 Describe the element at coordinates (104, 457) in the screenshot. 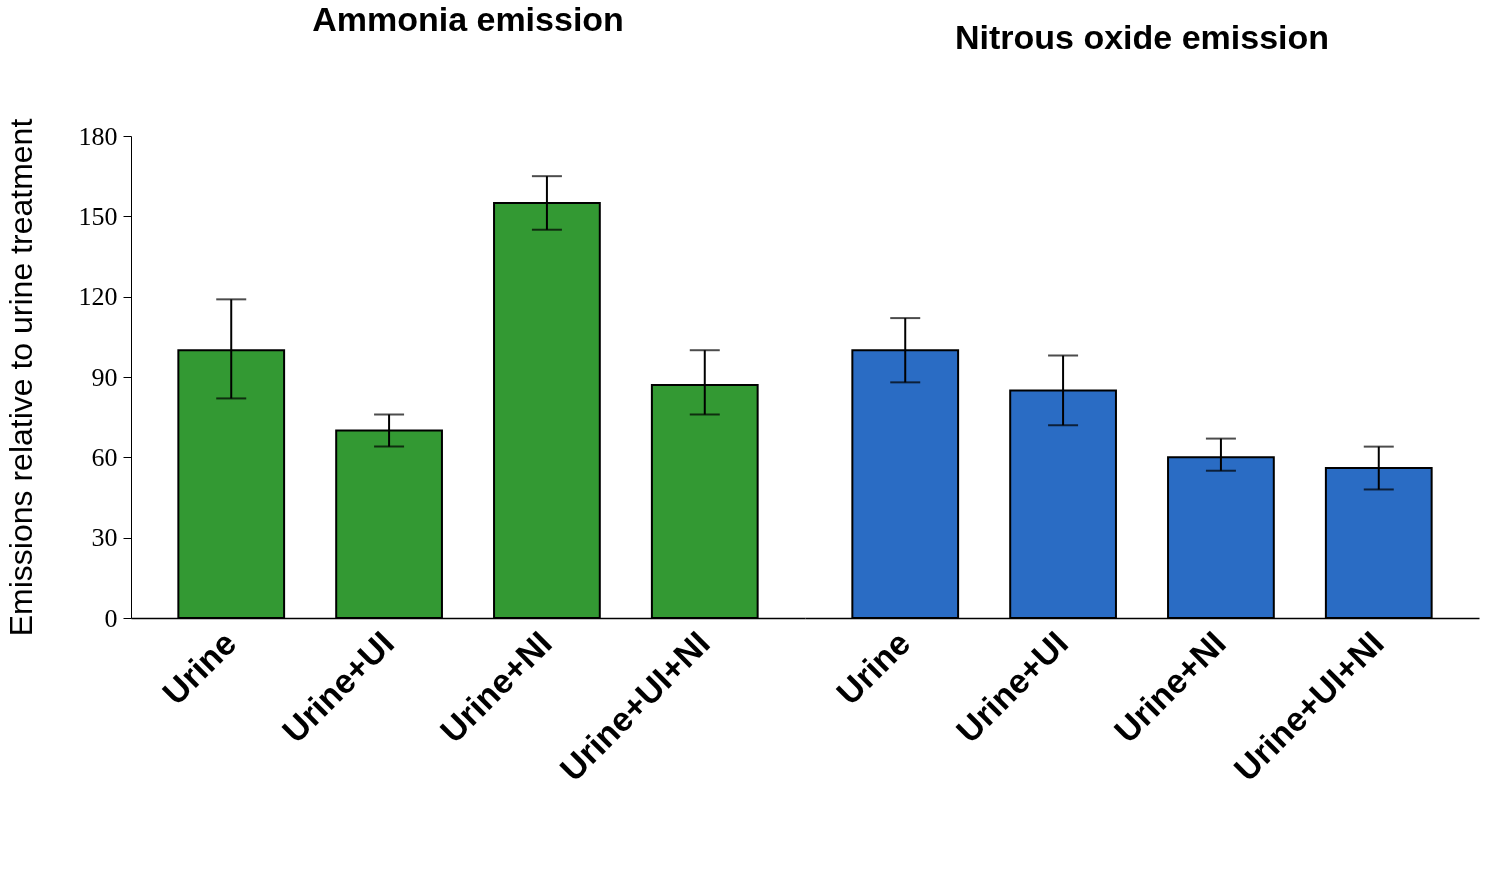

I see `y-tick-label: 60` at that location.